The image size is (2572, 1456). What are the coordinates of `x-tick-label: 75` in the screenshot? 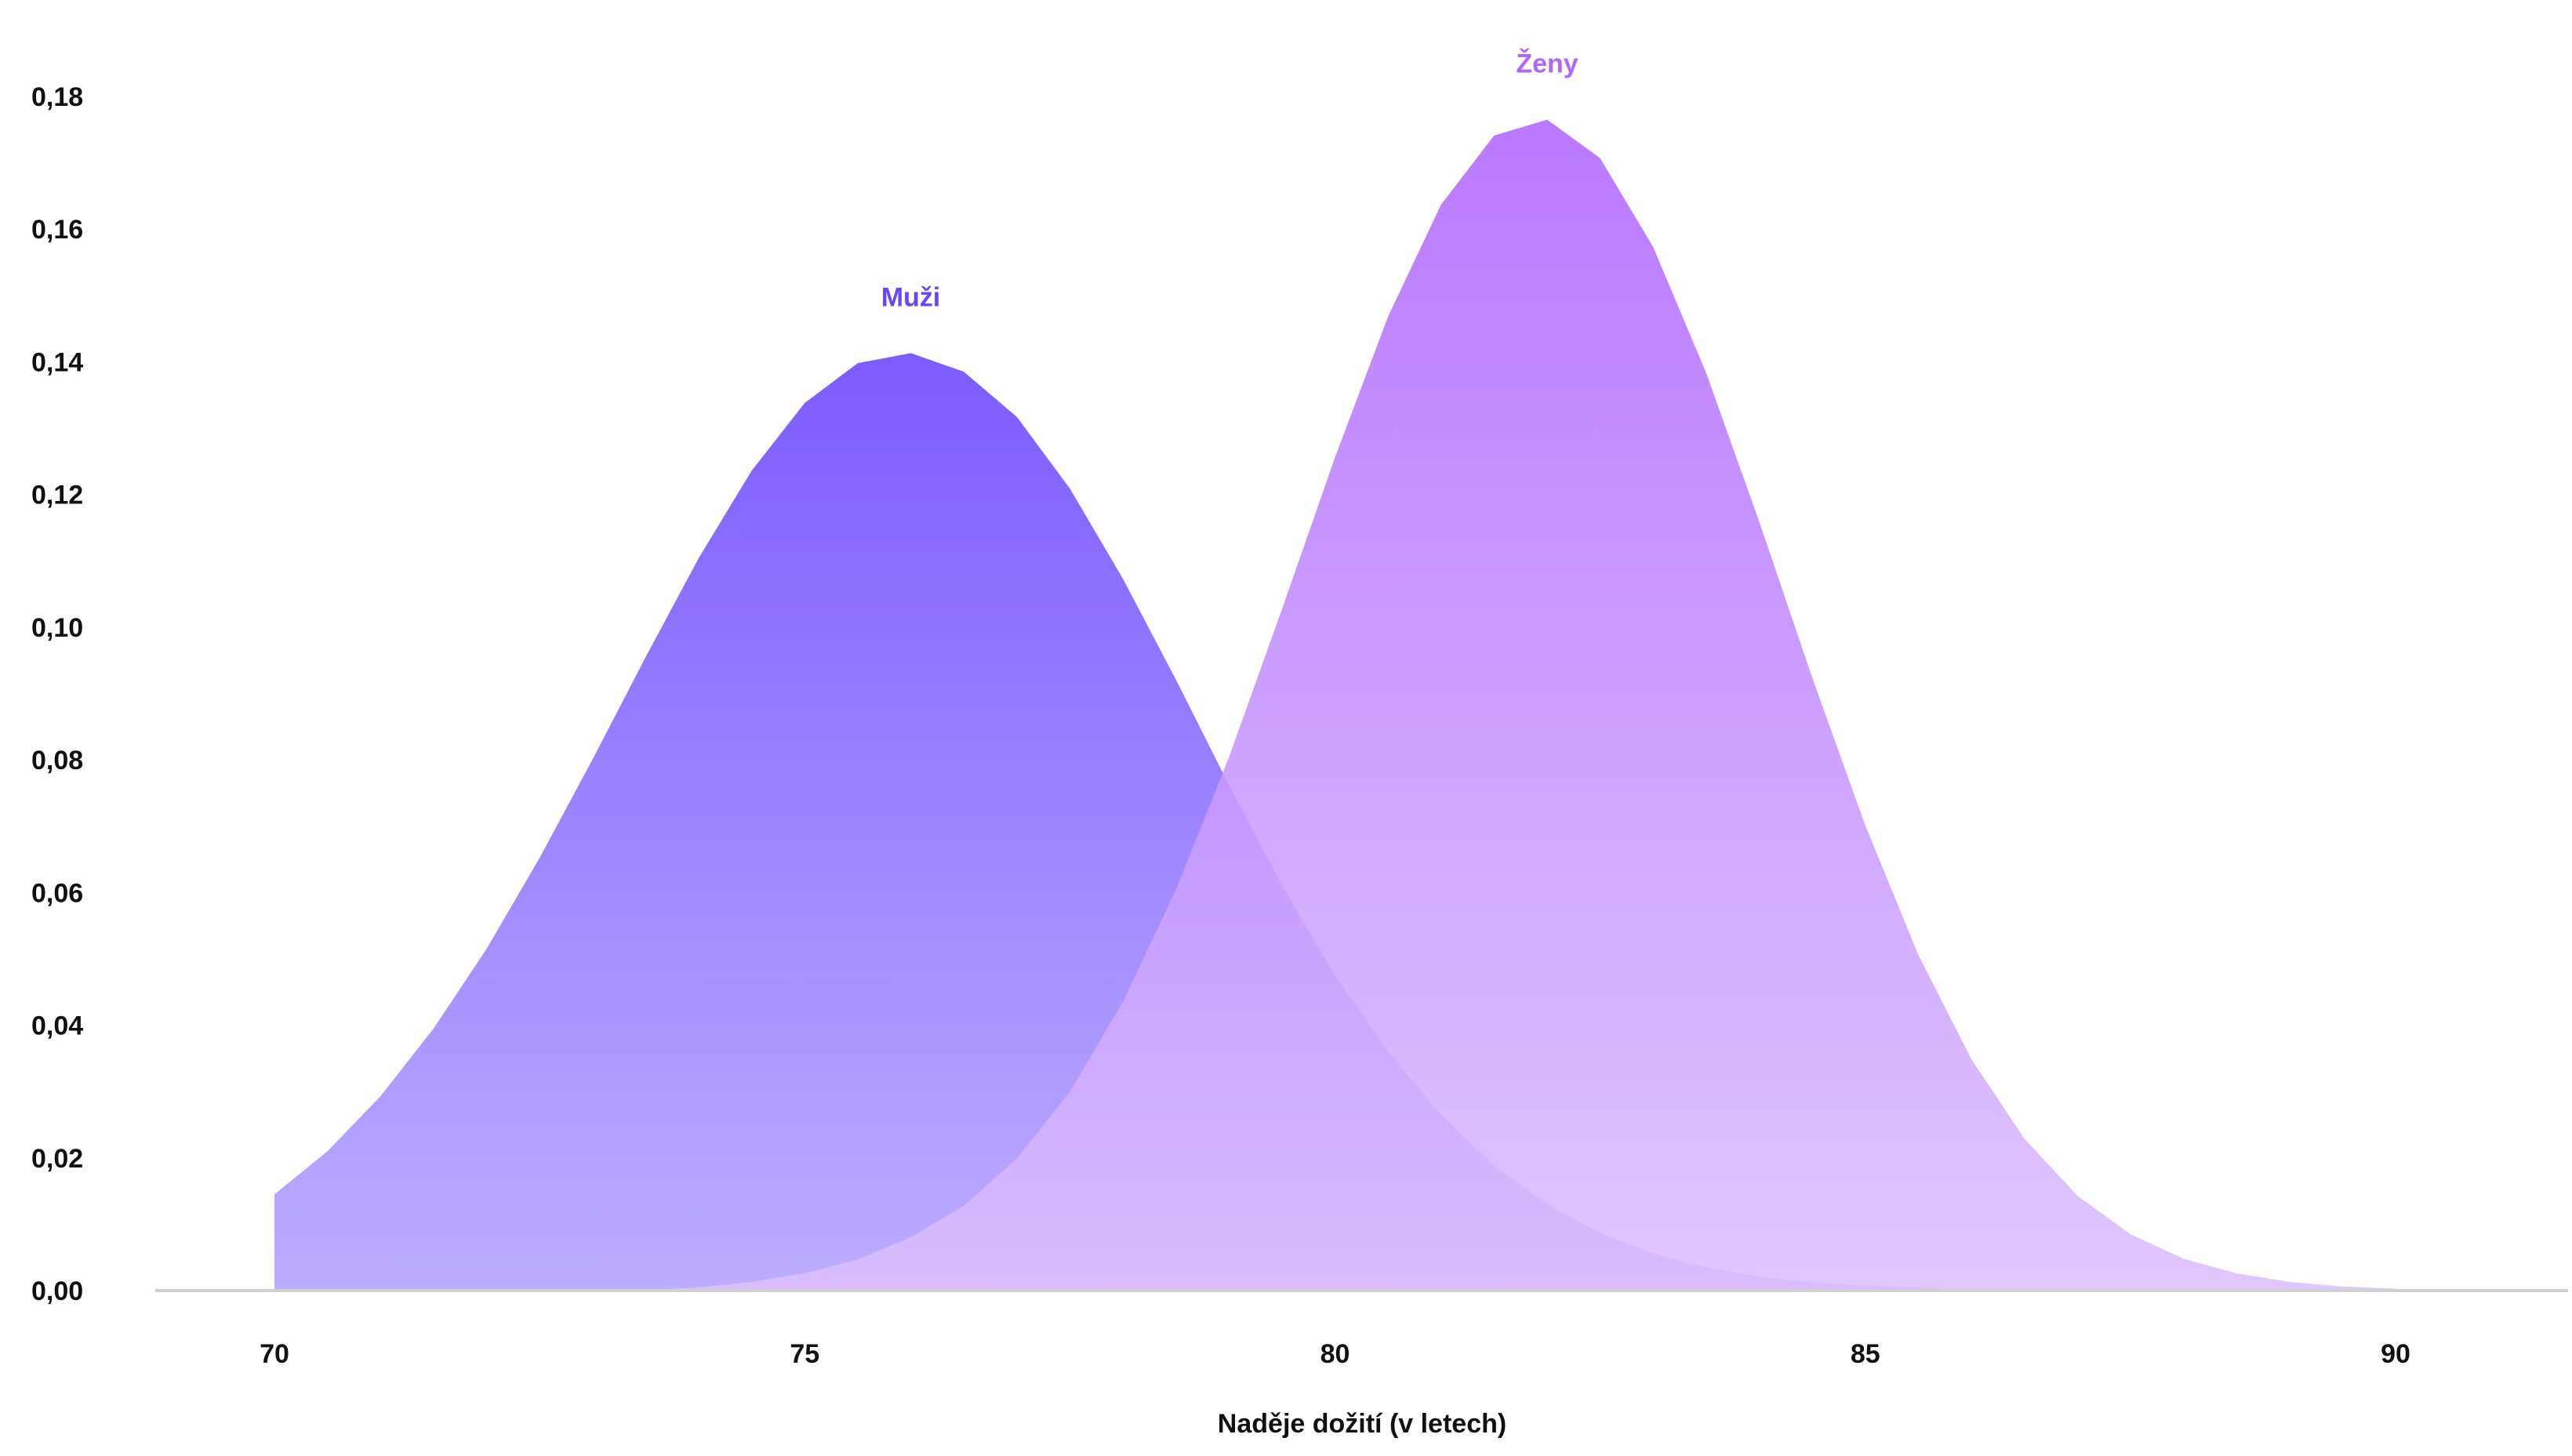 It's located at (805, 1354).